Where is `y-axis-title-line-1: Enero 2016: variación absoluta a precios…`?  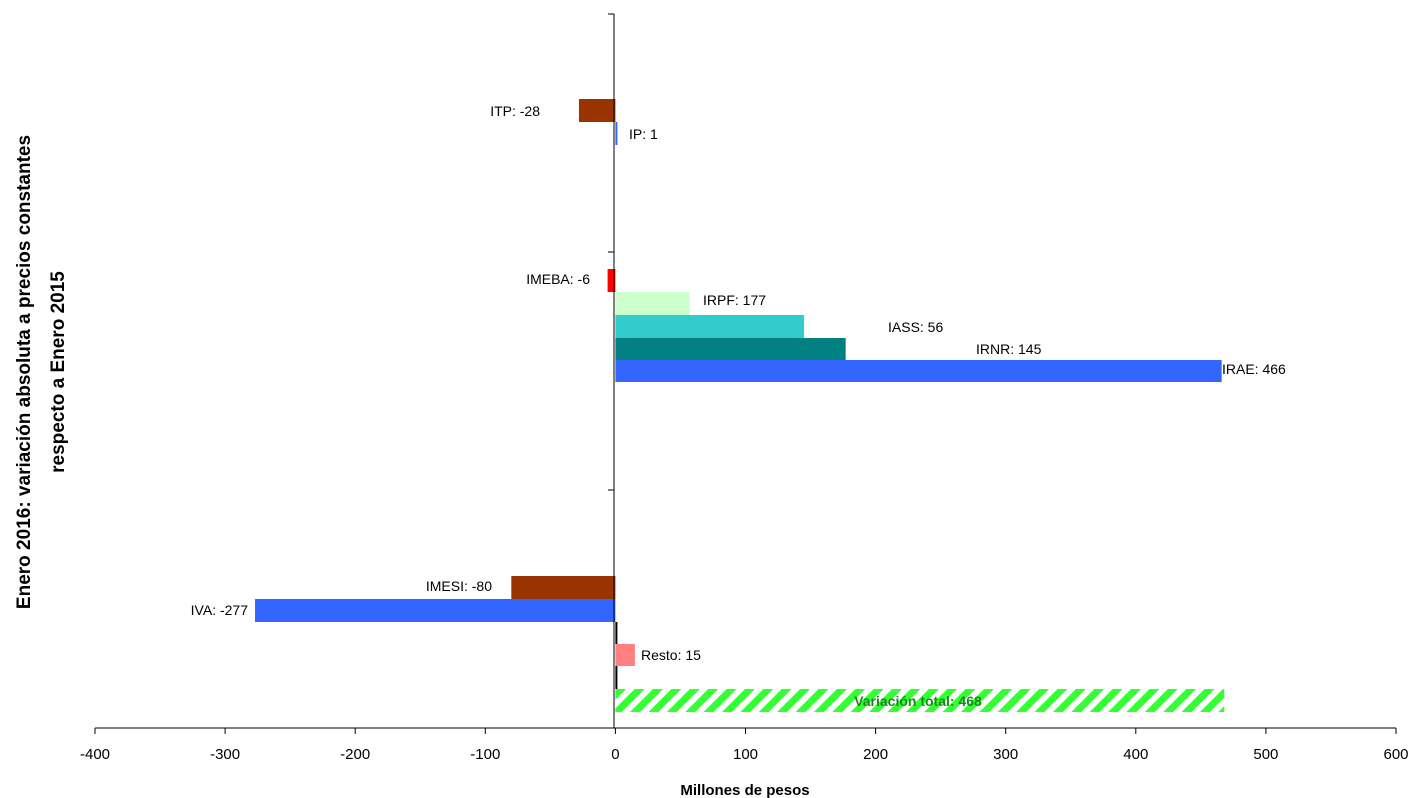
y-axis-title-line-1: Enero 2016: variación absoluta a precios… is located at coordinates (24, 372).